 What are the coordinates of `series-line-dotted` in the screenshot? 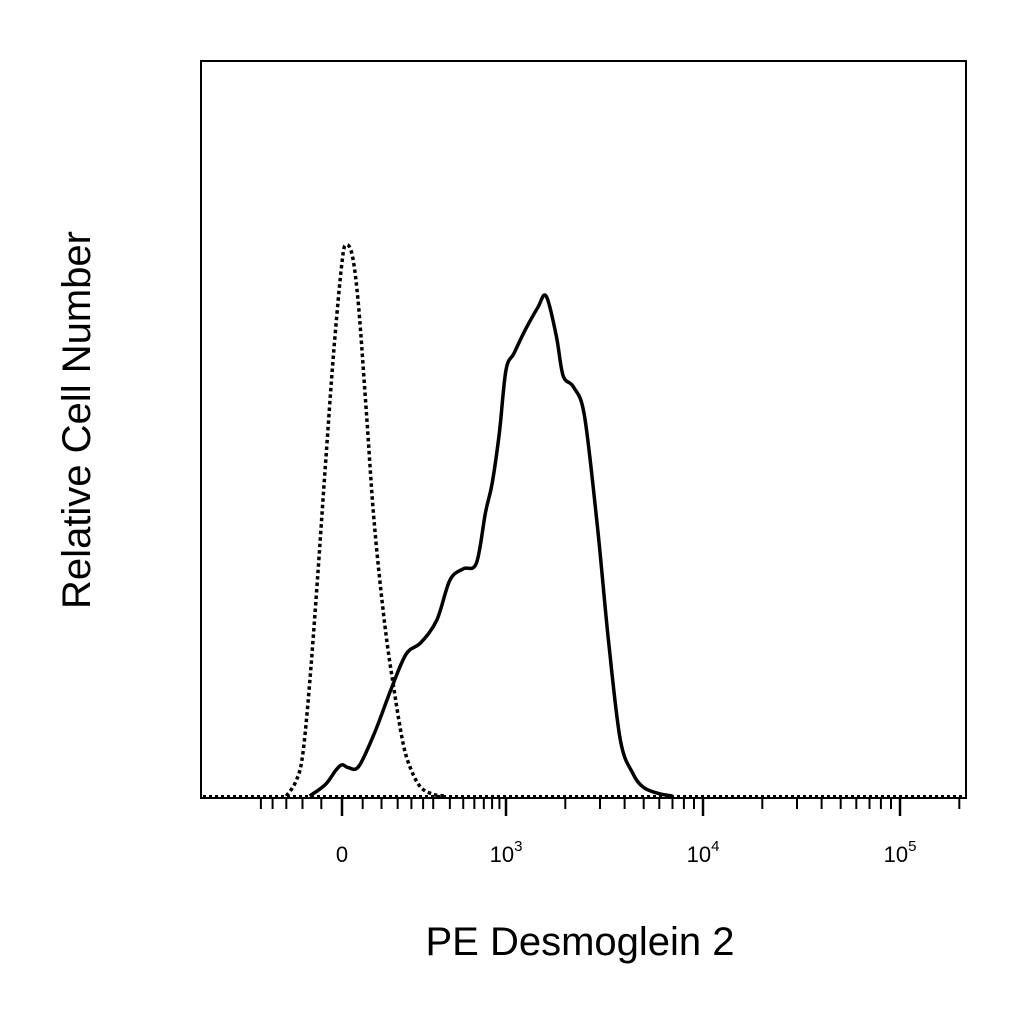 It's located at (364, 520).